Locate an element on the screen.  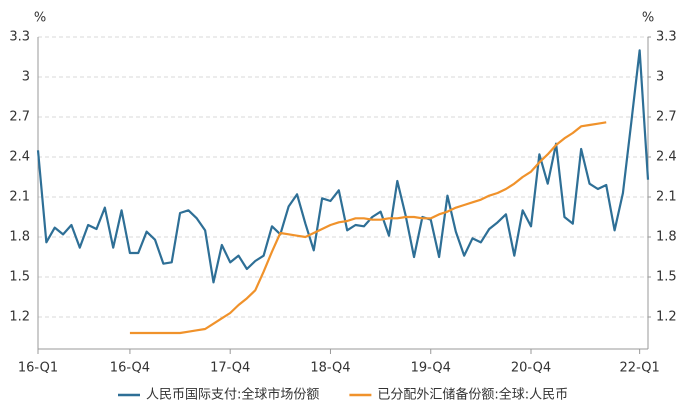
x-tick-label: 20-Q4 is located at coordinates (531, 368).